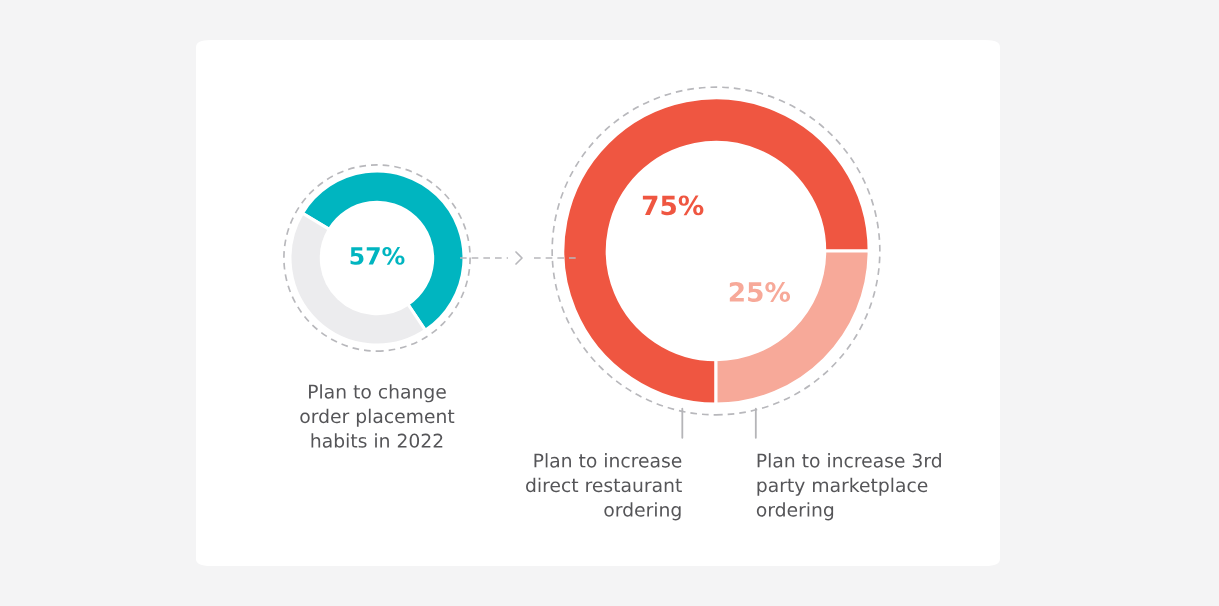 The height and width of the screenshot is (606, 1219). I want to click on data-label: 75%, so click(673, 205).